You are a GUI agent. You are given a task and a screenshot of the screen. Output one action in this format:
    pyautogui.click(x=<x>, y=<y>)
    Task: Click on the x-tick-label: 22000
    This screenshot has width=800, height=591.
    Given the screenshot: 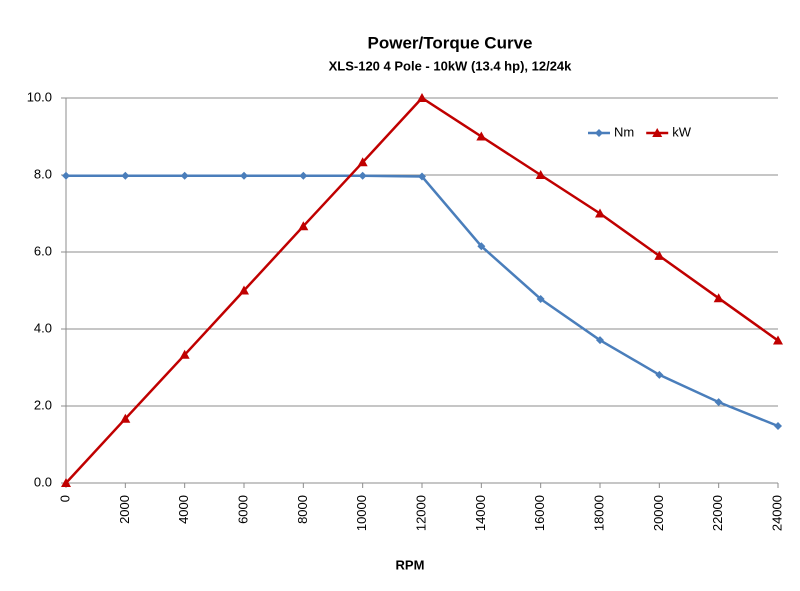 What is the action you would take?
    pyautogui.click(x=717, y=513)
    